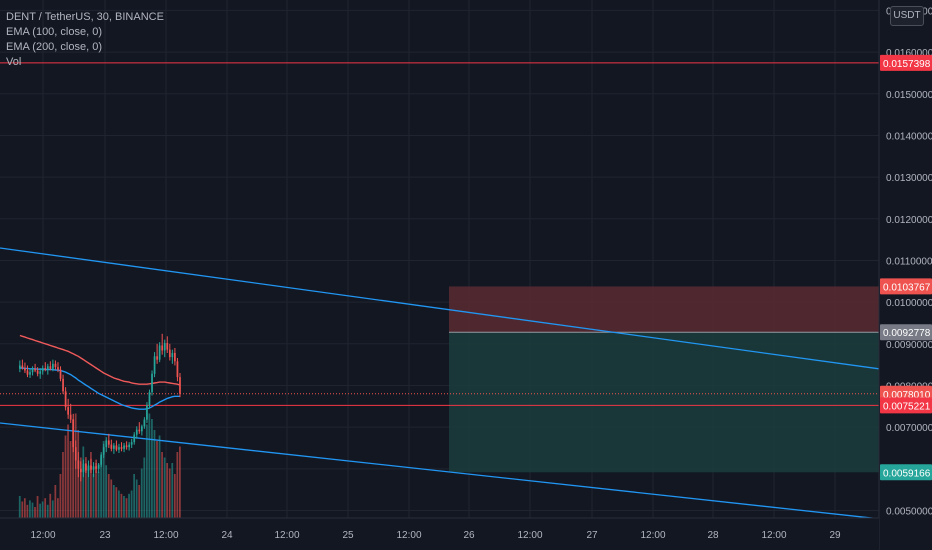 This screenshot has height=550, width=932. Describe the element at coordinates (54, 47) in the screenshot. I see `ema200-legend: EMA (200, close, 0)` at that location.